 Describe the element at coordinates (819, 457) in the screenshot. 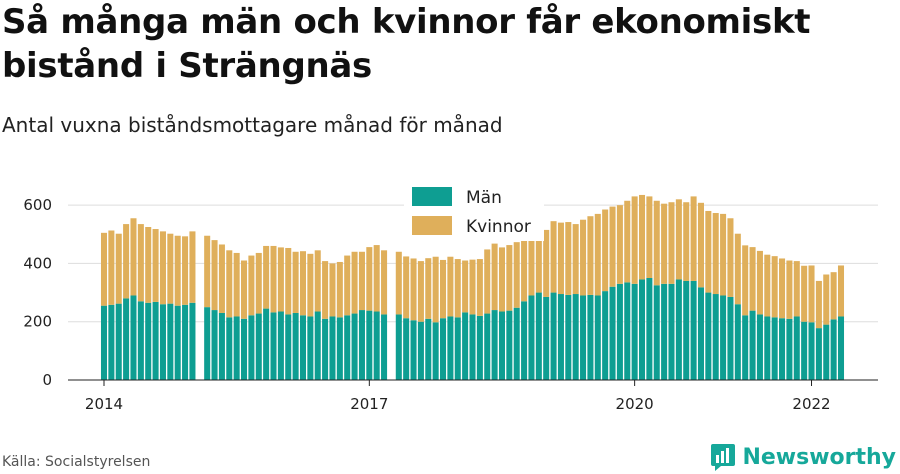

I see `brand-name: Newsworthy` at that location.